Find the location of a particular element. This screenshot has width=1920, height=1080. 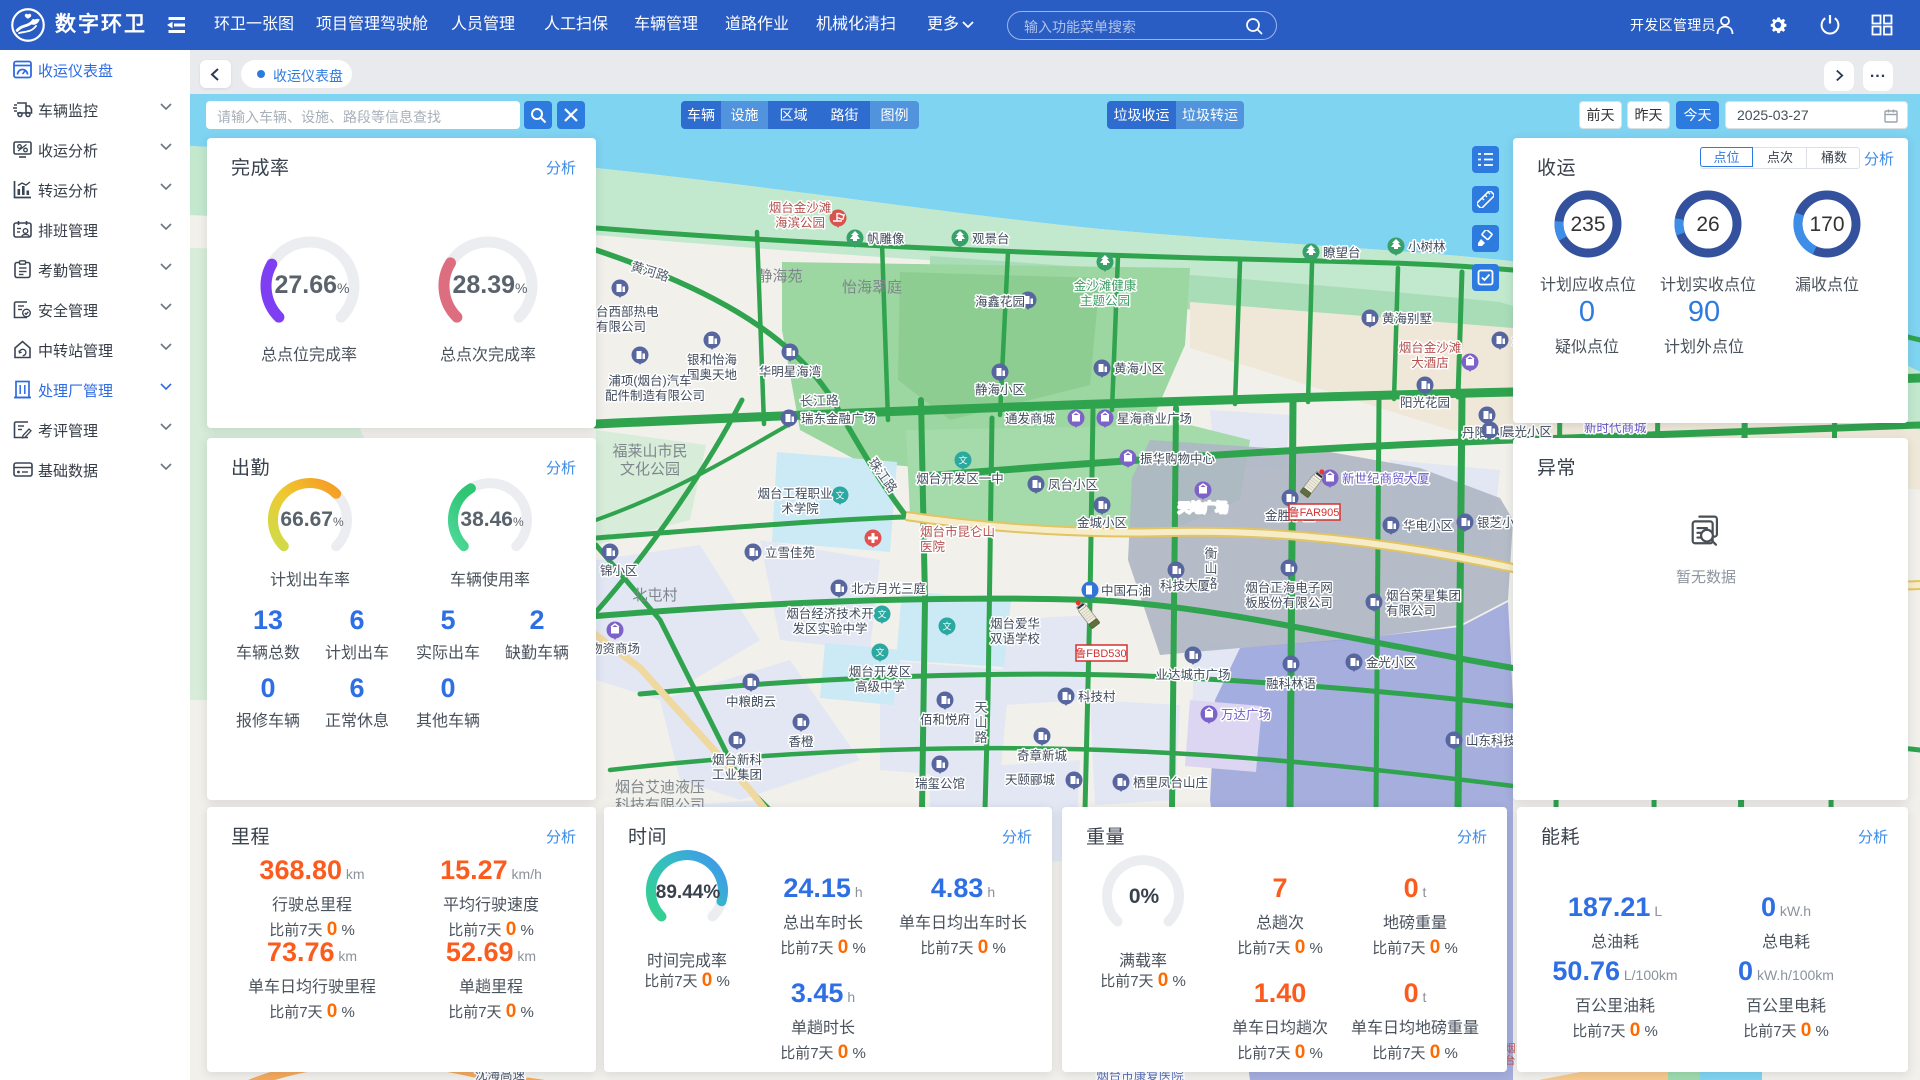

svg-text: 锦小区 is located at coordinates (619, 571).